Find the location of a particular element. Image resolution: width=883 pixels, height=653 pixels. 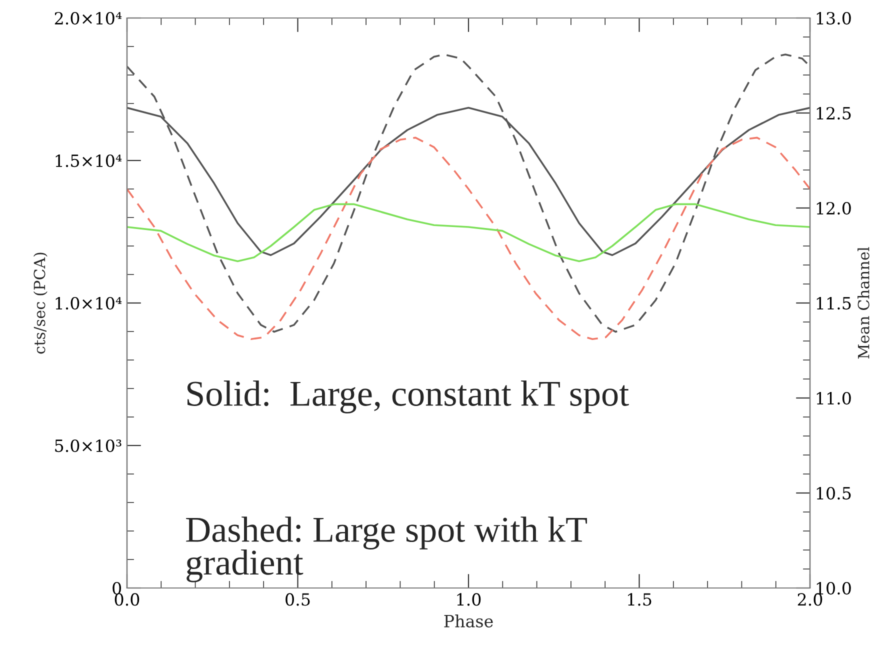

x-tick-label: 0.0 is located at coordinates (127, 599).